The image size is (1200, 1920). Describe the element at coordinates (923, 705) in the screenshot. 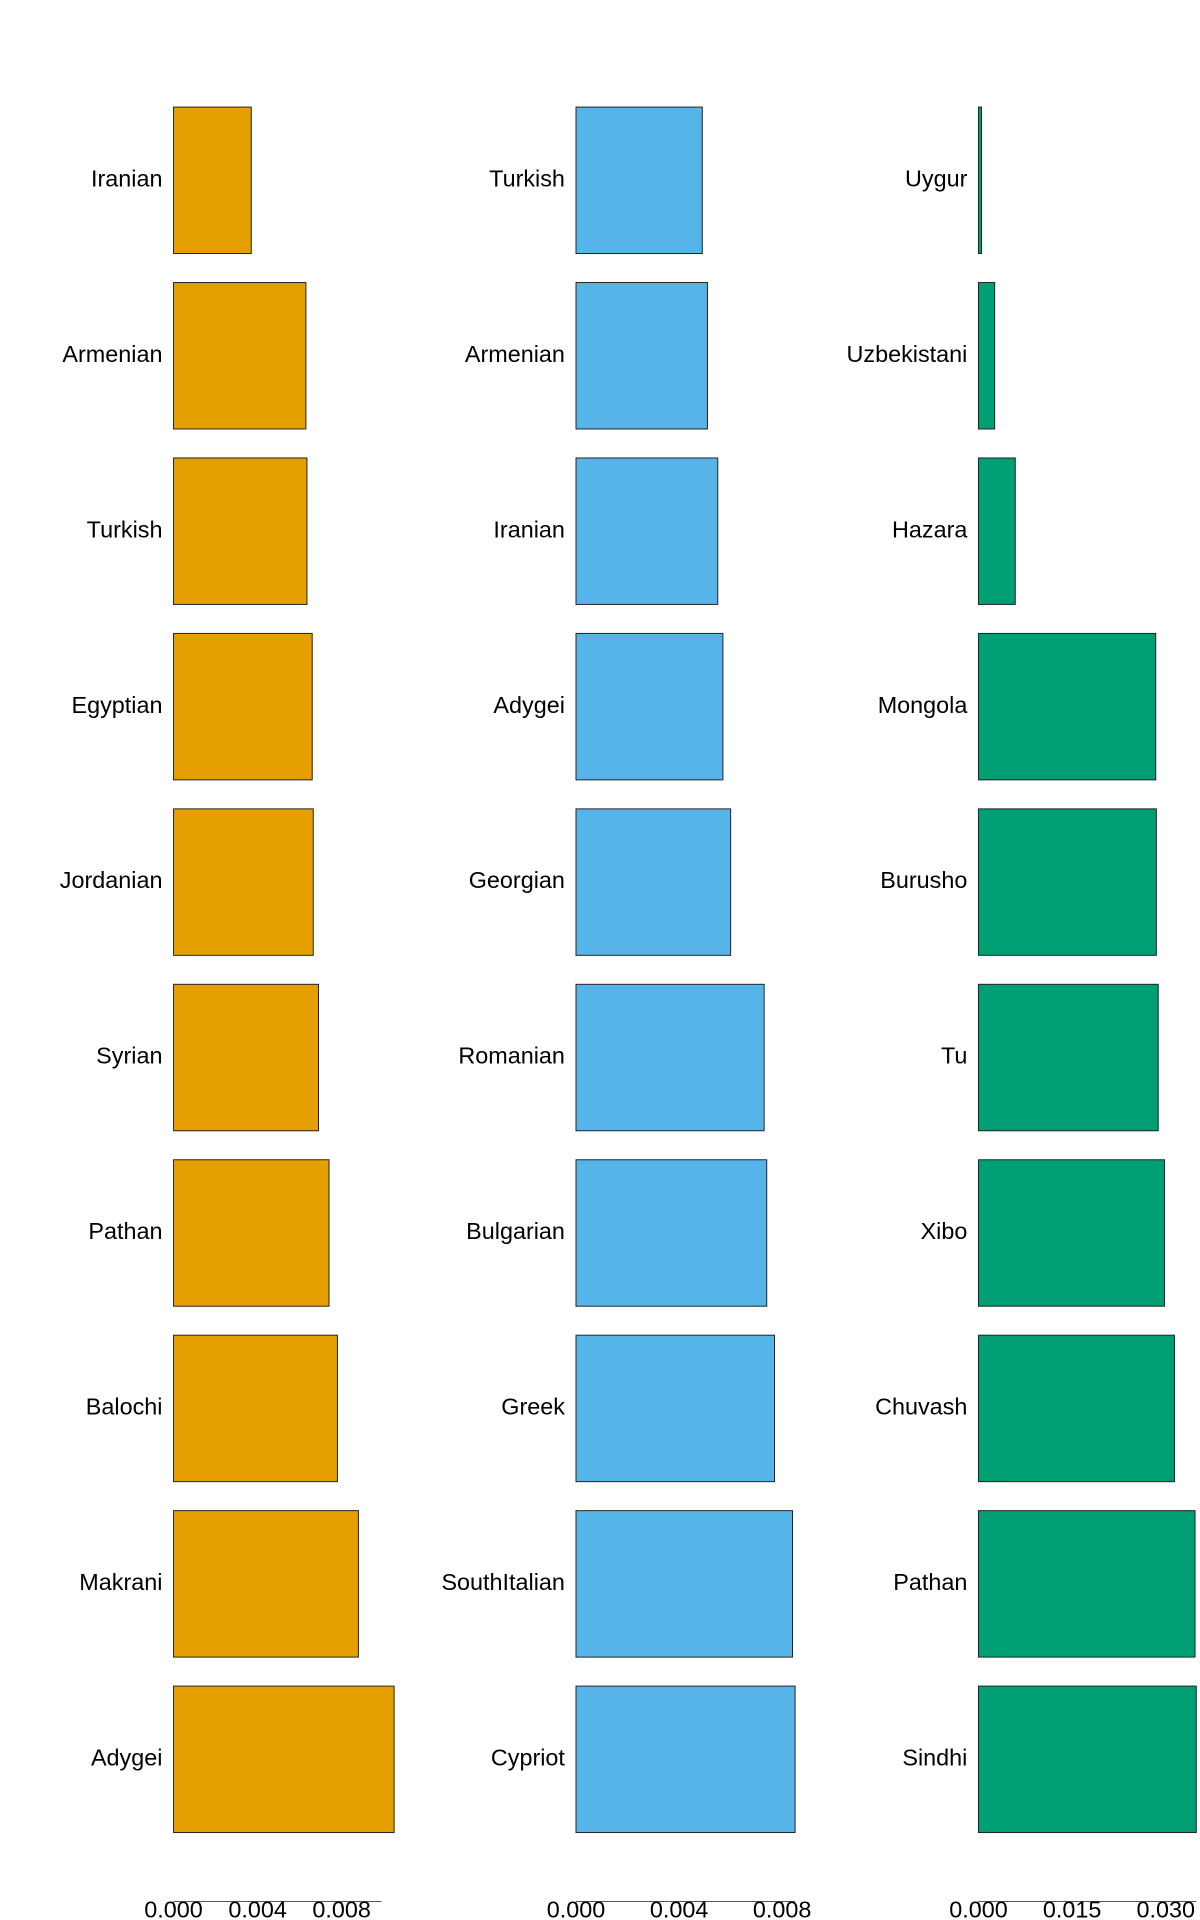

I see `category-label: Mongola` at that location.